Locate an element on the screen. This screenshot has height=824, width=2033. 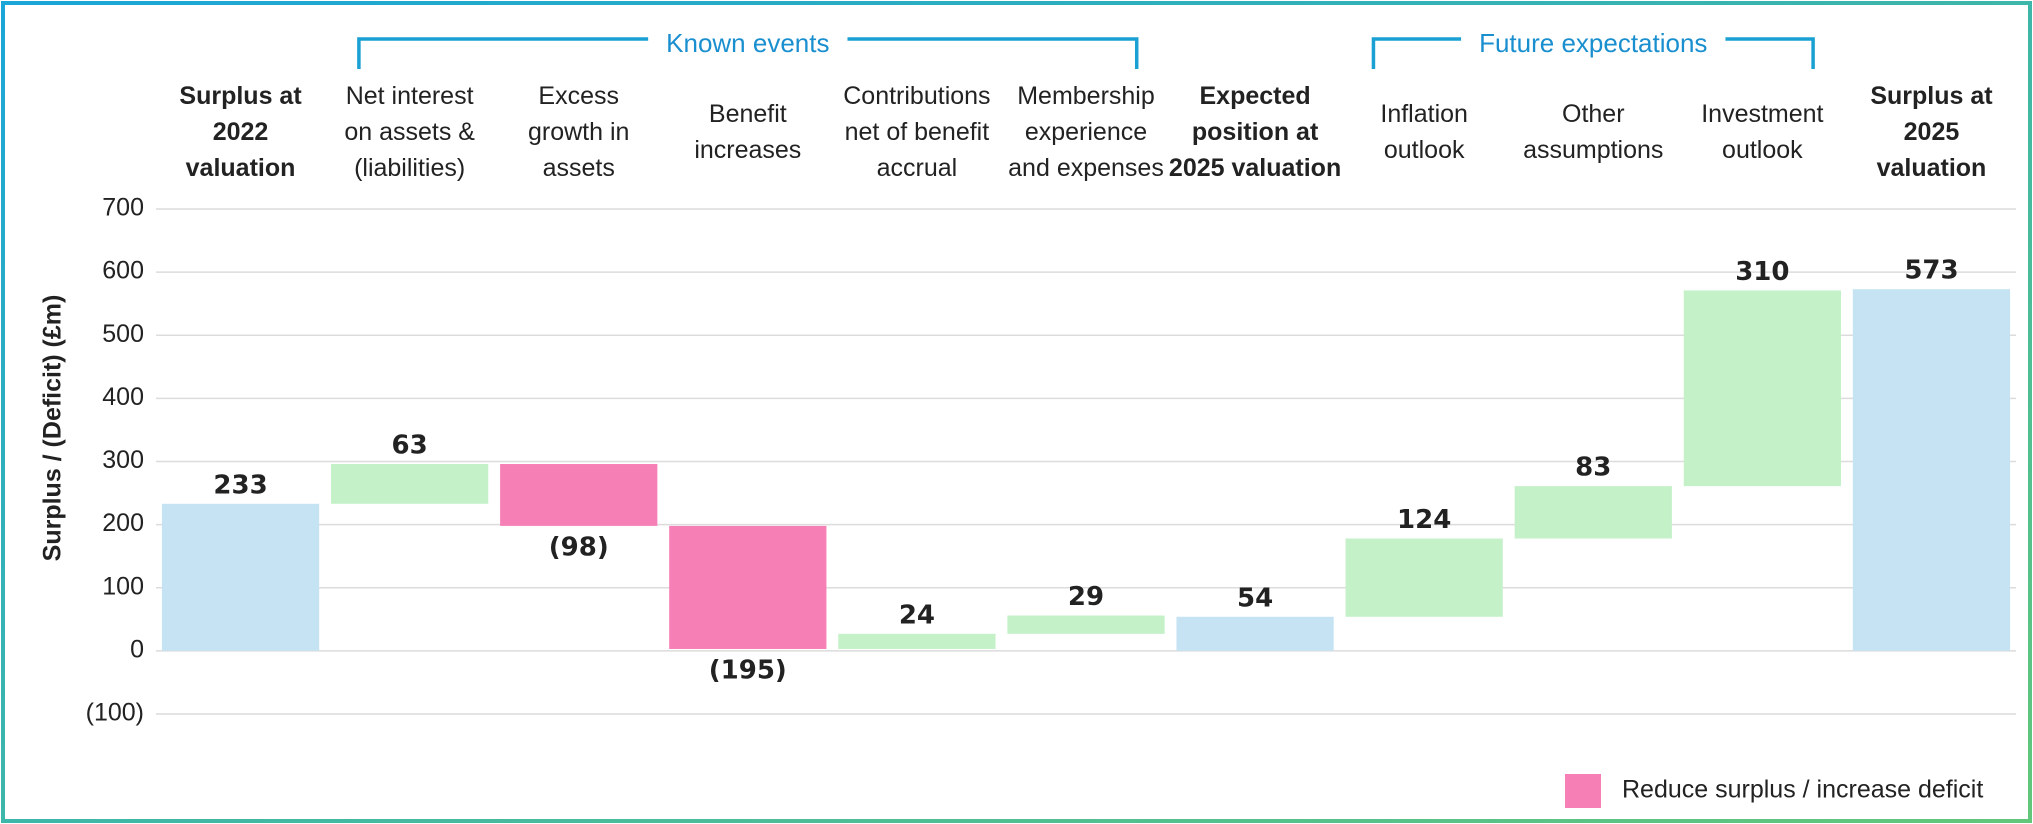
y-tick-label: 200 is located at coordinates (123, 523).